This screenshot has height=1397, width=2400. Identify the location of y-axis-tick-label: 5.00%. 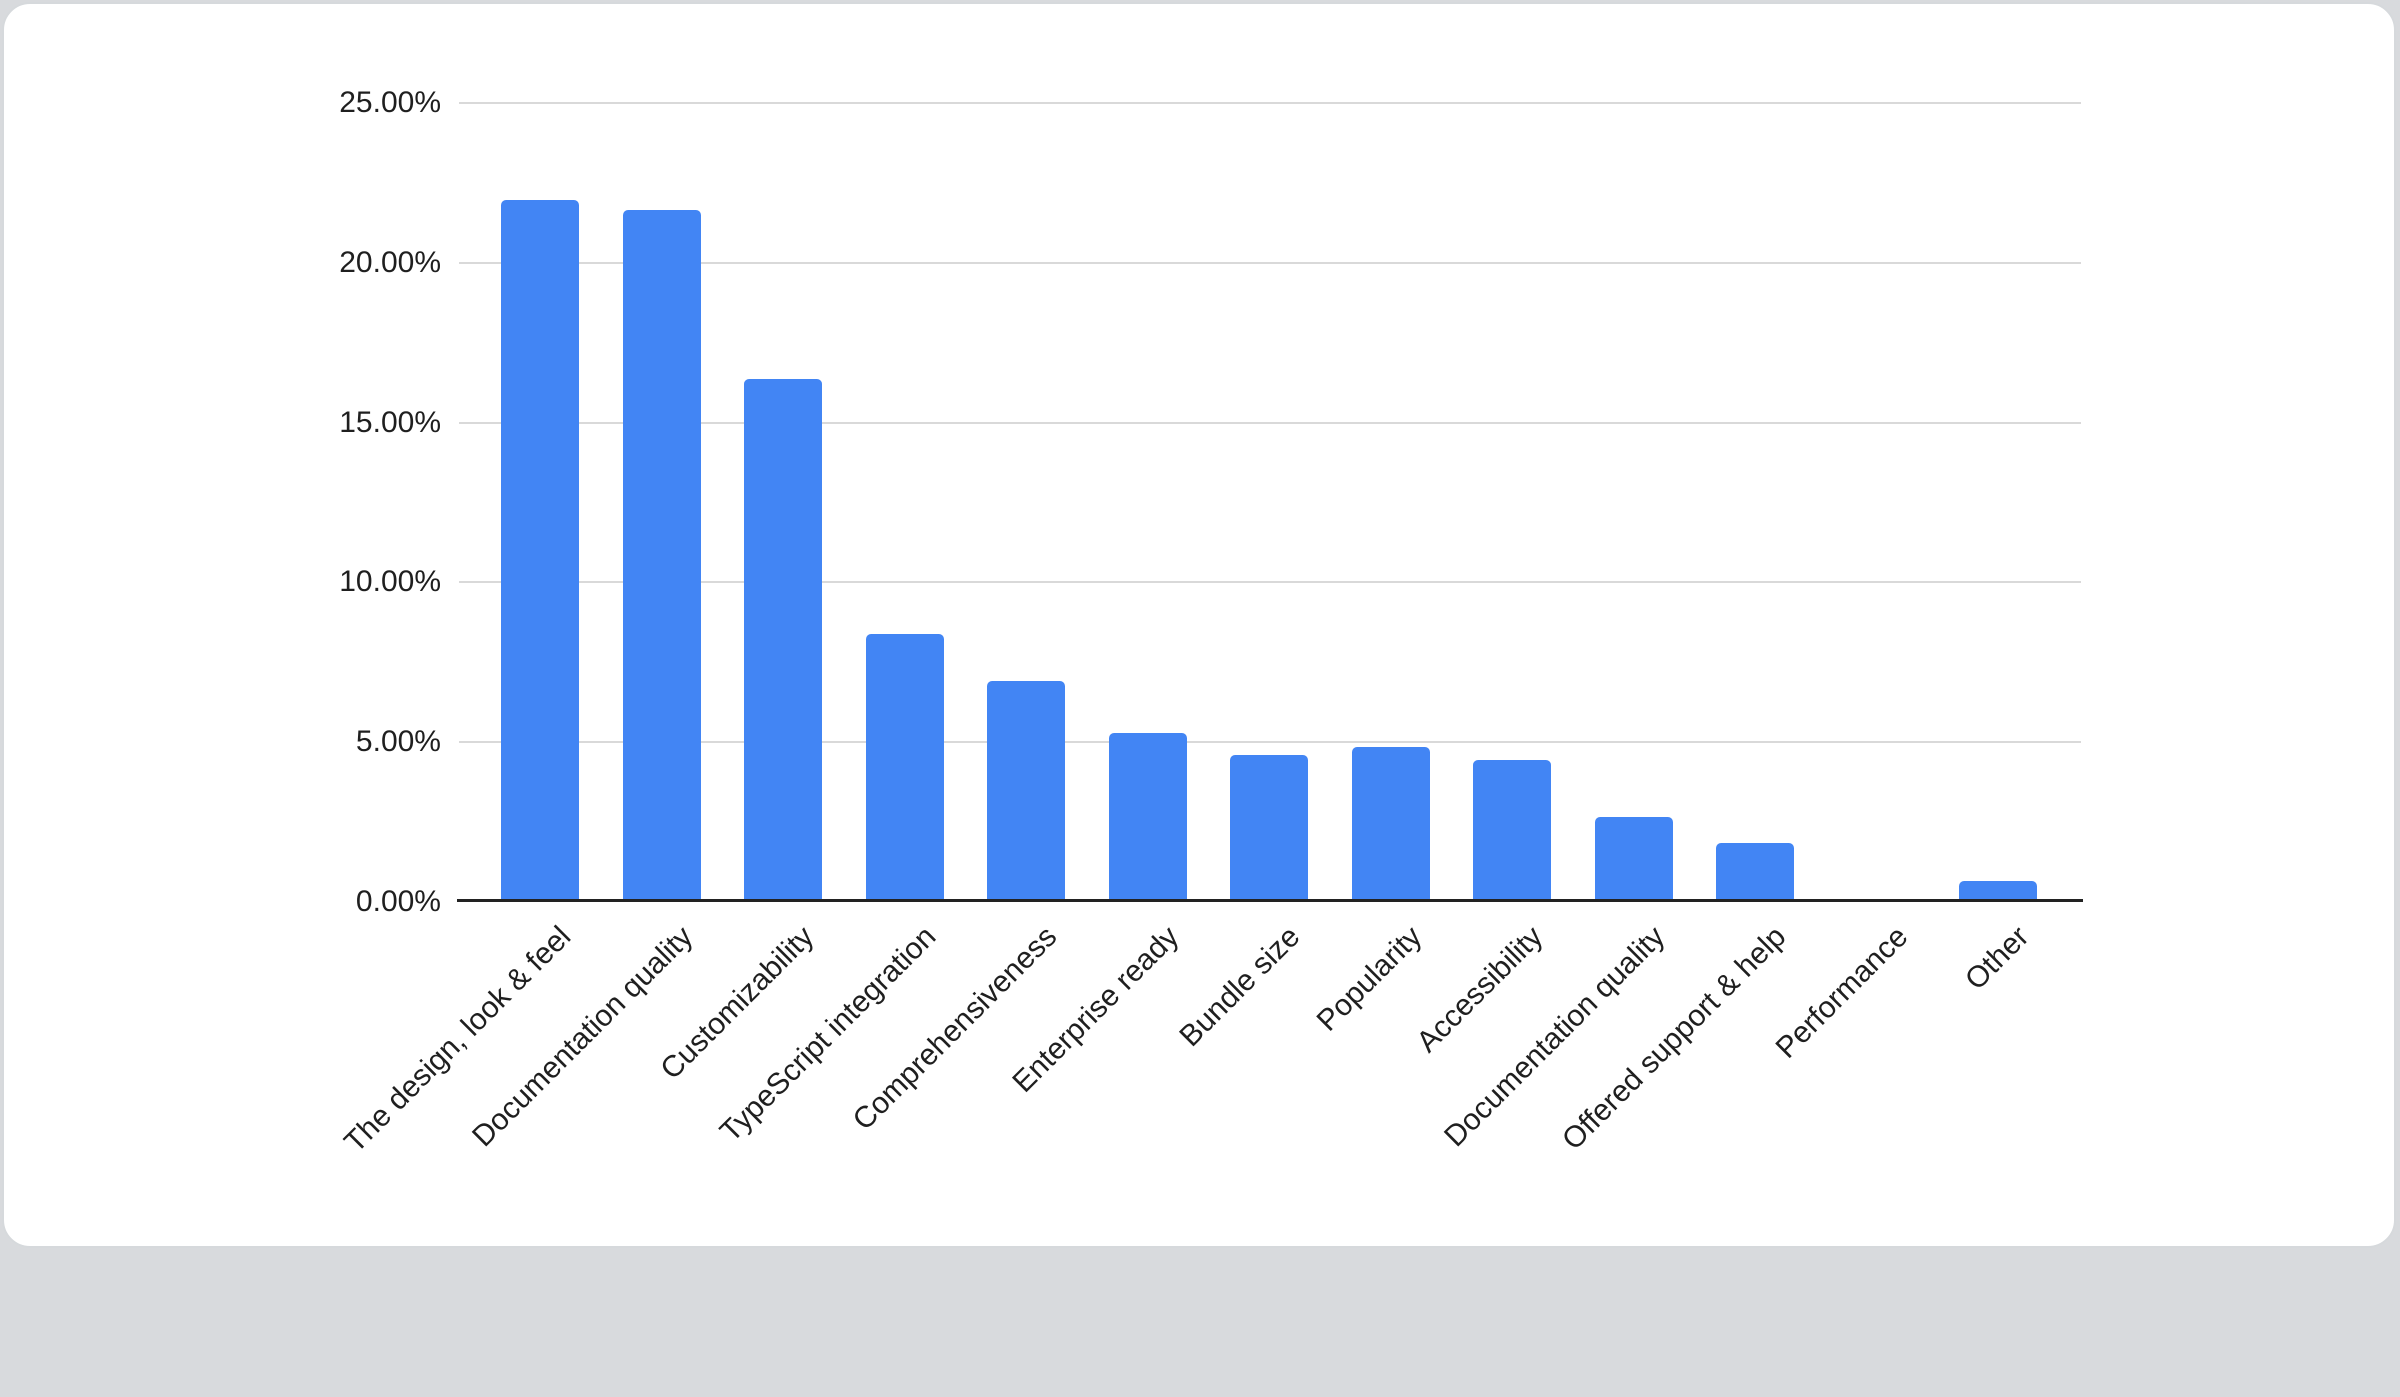
(398, 742).